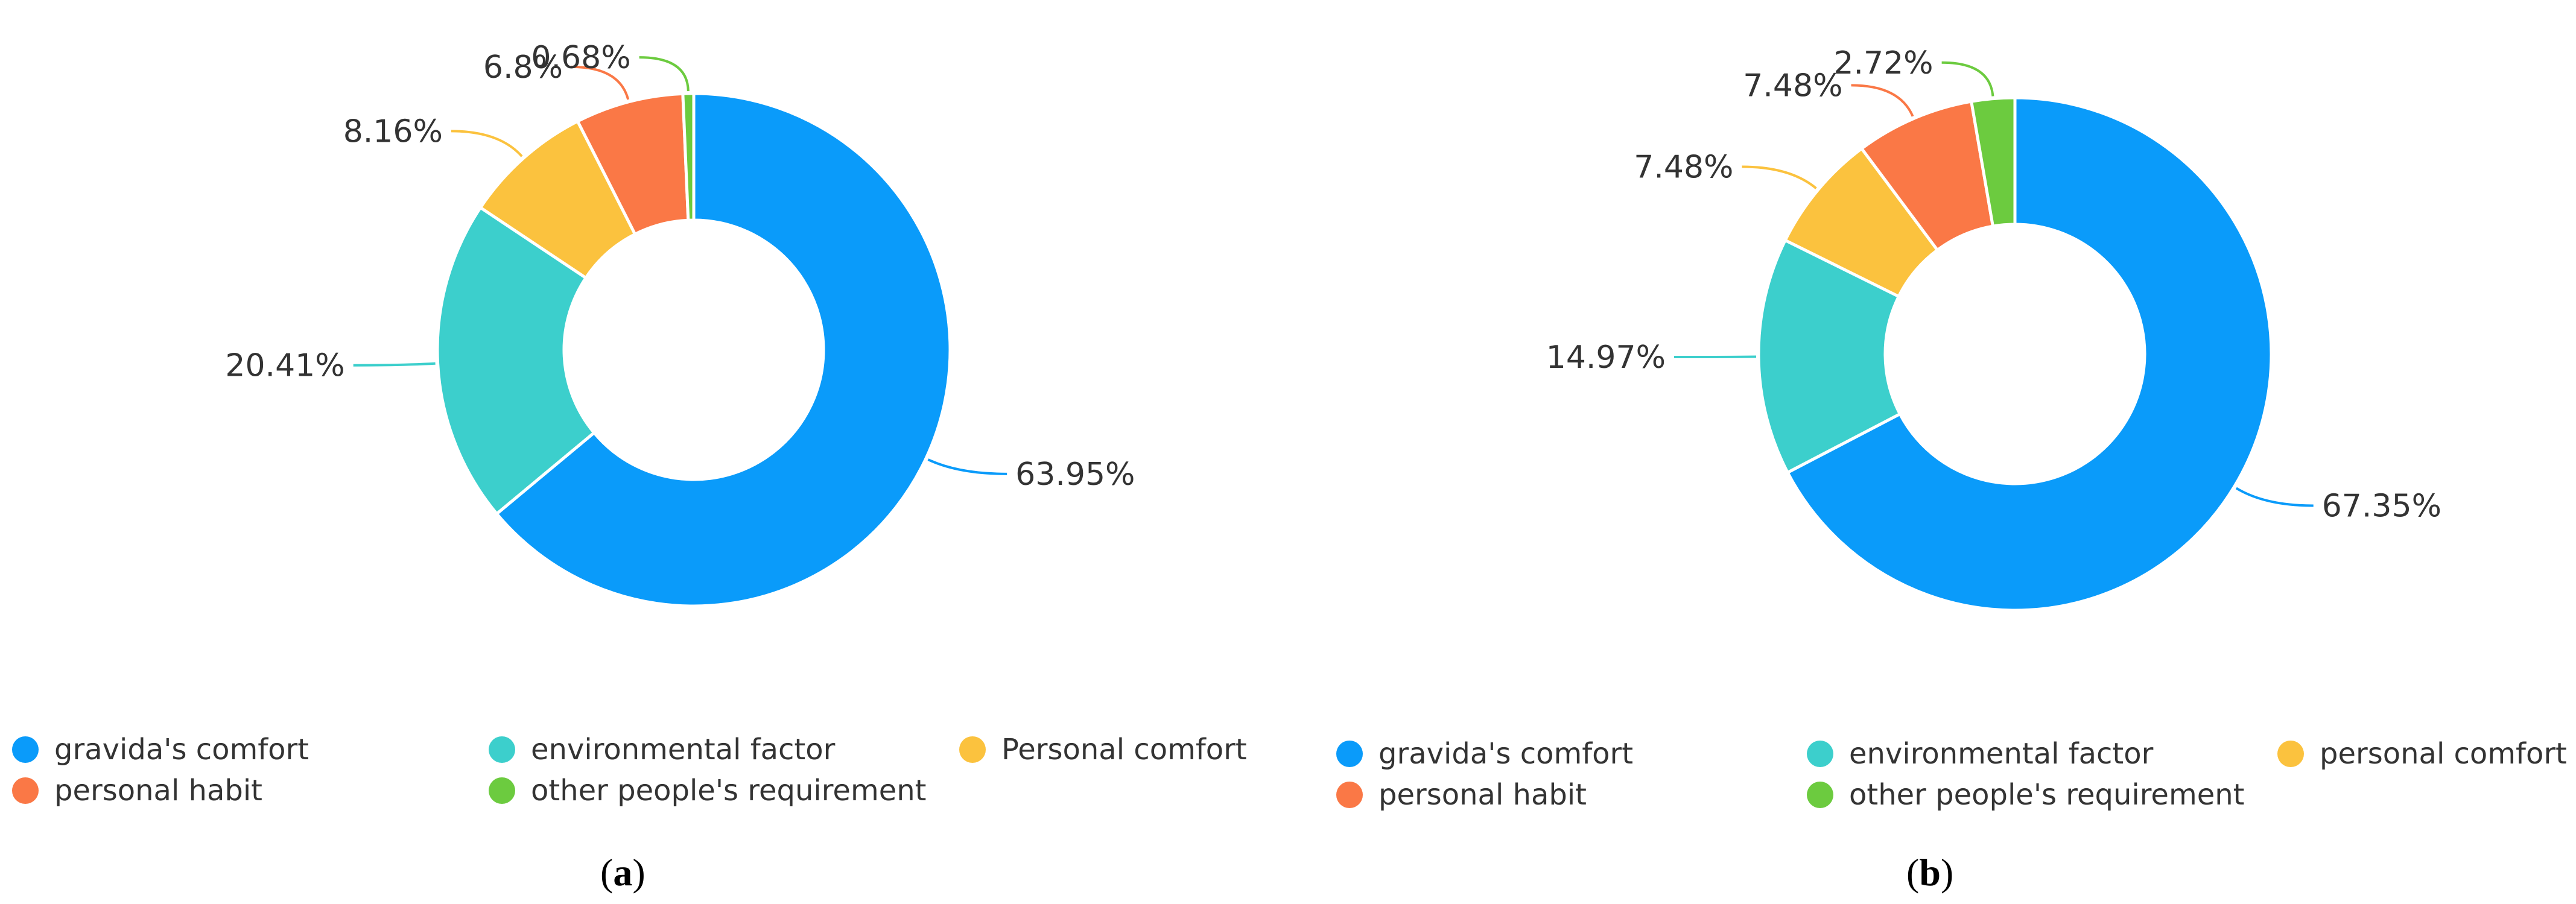  I want to click on value-label-personal-comfort: 7.48%, so click(1683, 167).